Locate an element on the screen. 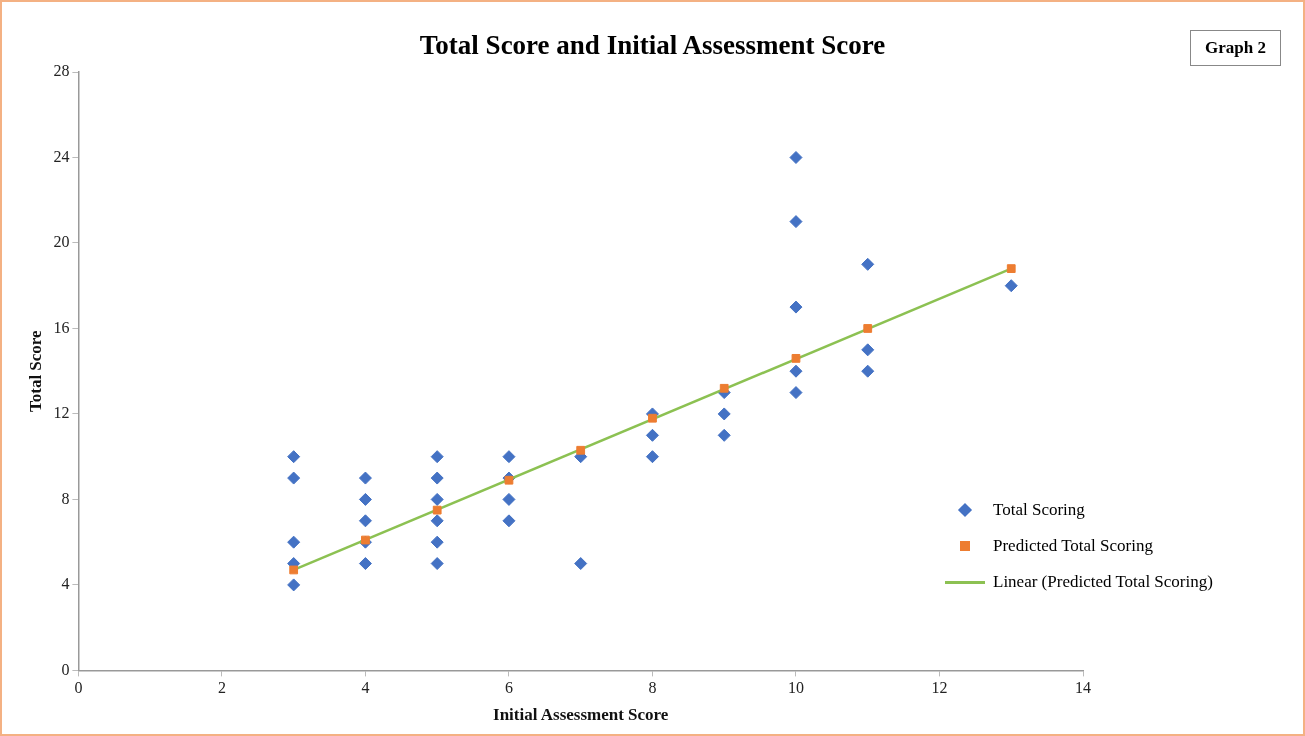 The width and height of the screenshot is (1305, 736). y-tick-label: 0 is located at coordinates (65, 669).